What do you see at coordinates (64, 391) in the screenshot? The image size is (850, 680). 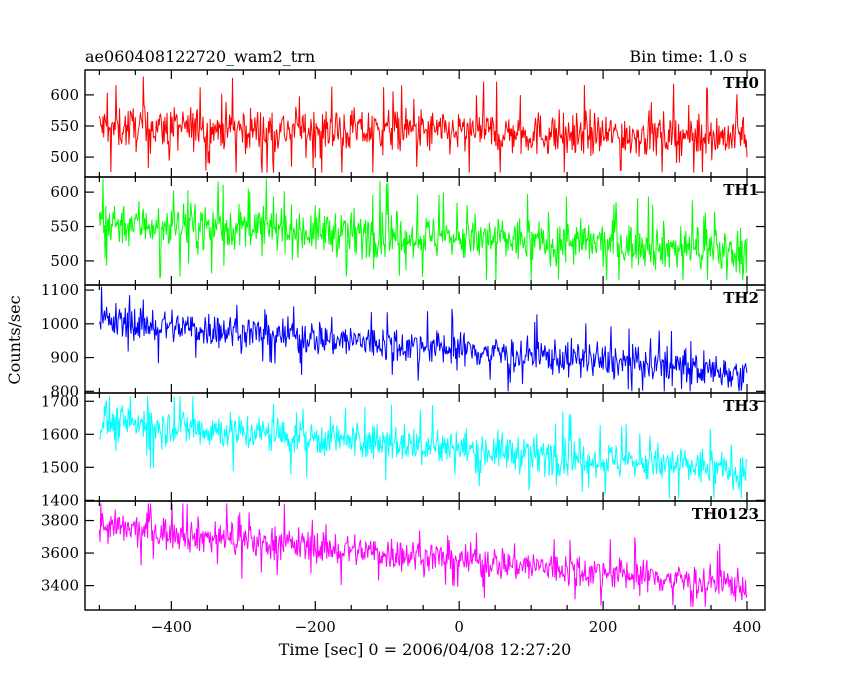 I see `y-tick-label: 800` at bounding box center [64, 391].